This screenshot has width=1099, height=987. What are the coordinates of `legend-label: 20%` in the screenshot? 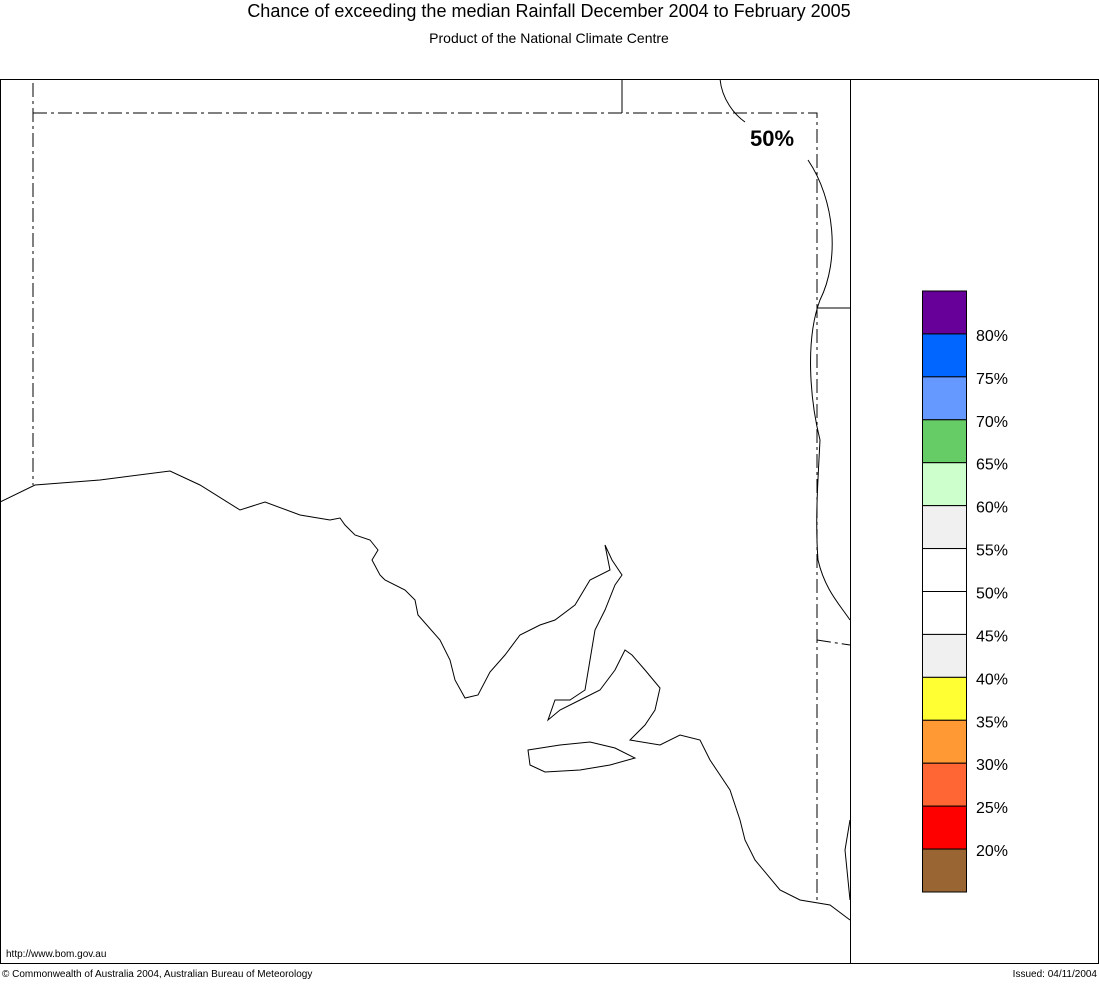 It's located at (992, 851).